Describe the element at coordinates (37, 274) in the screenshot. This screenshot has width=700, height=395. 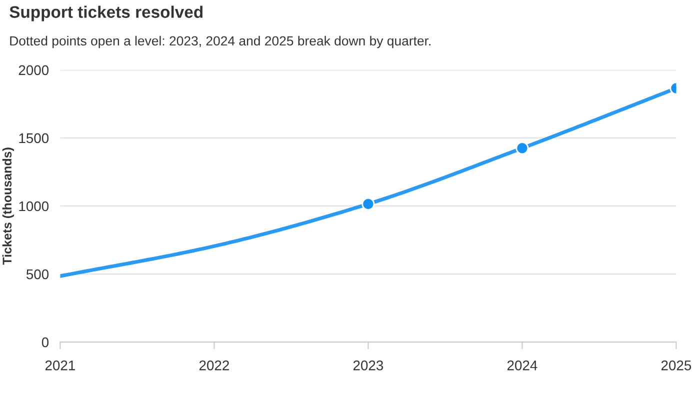
I see `y-tick-label: 500` at that location.